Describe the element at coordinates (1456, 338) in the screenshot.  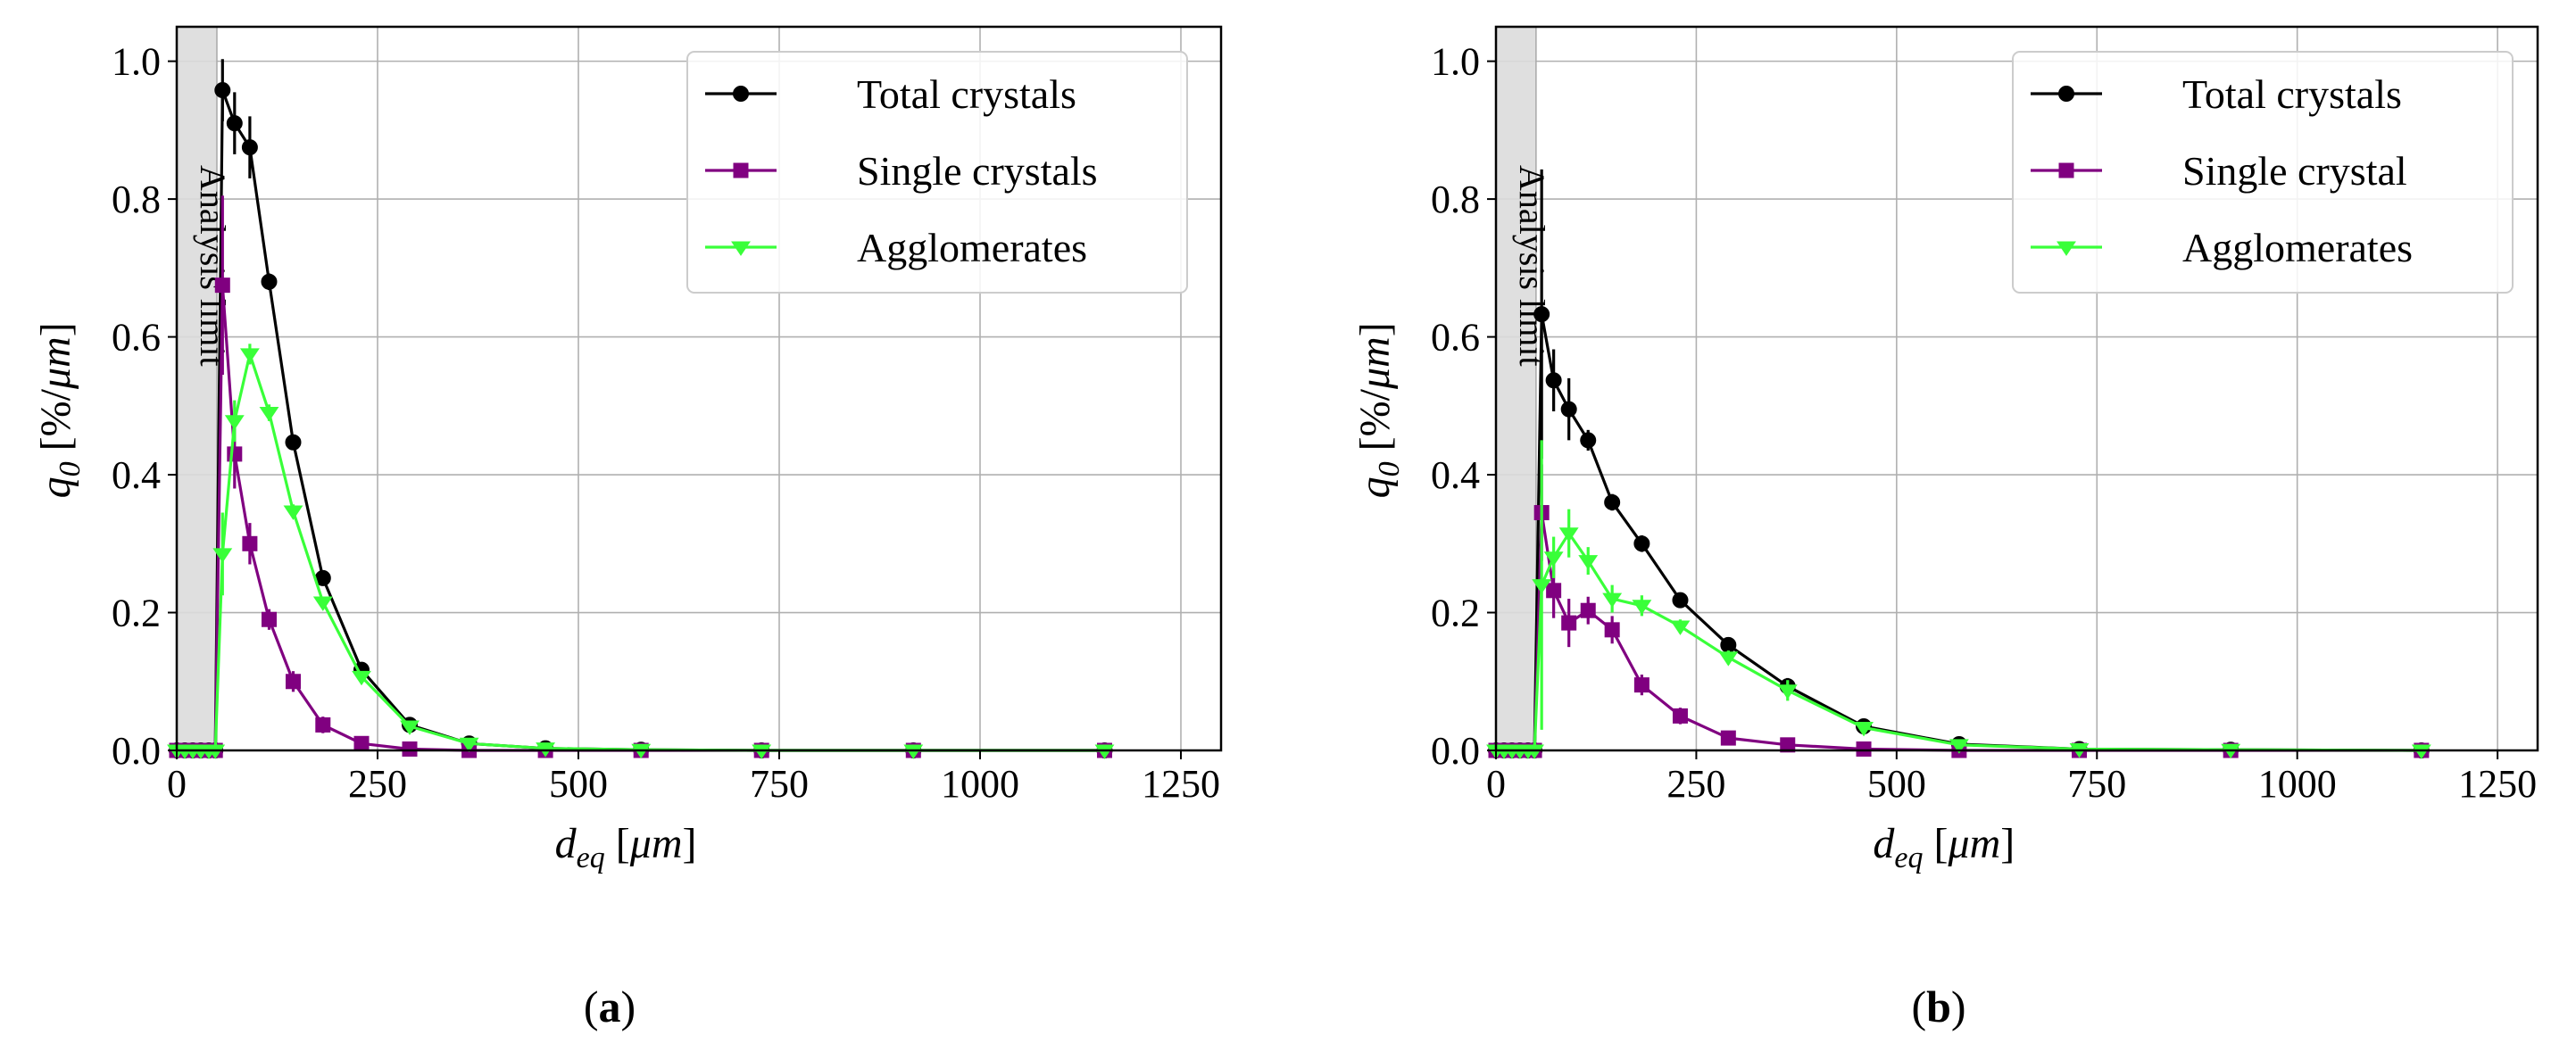
I see `y-tick-label: 0.6` at that location.